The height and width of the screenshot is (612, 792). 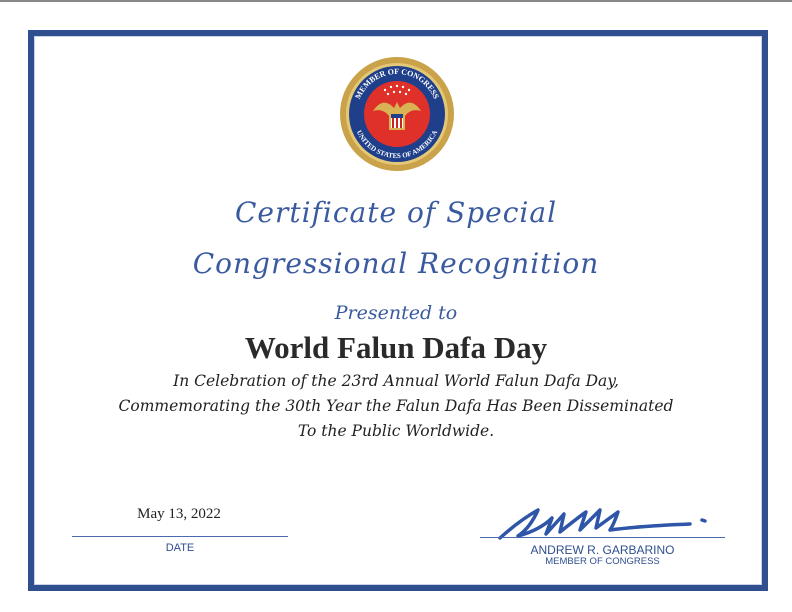 I want to click on certificate-title-line1: Certificate of Special, so click(x=396, y=212).